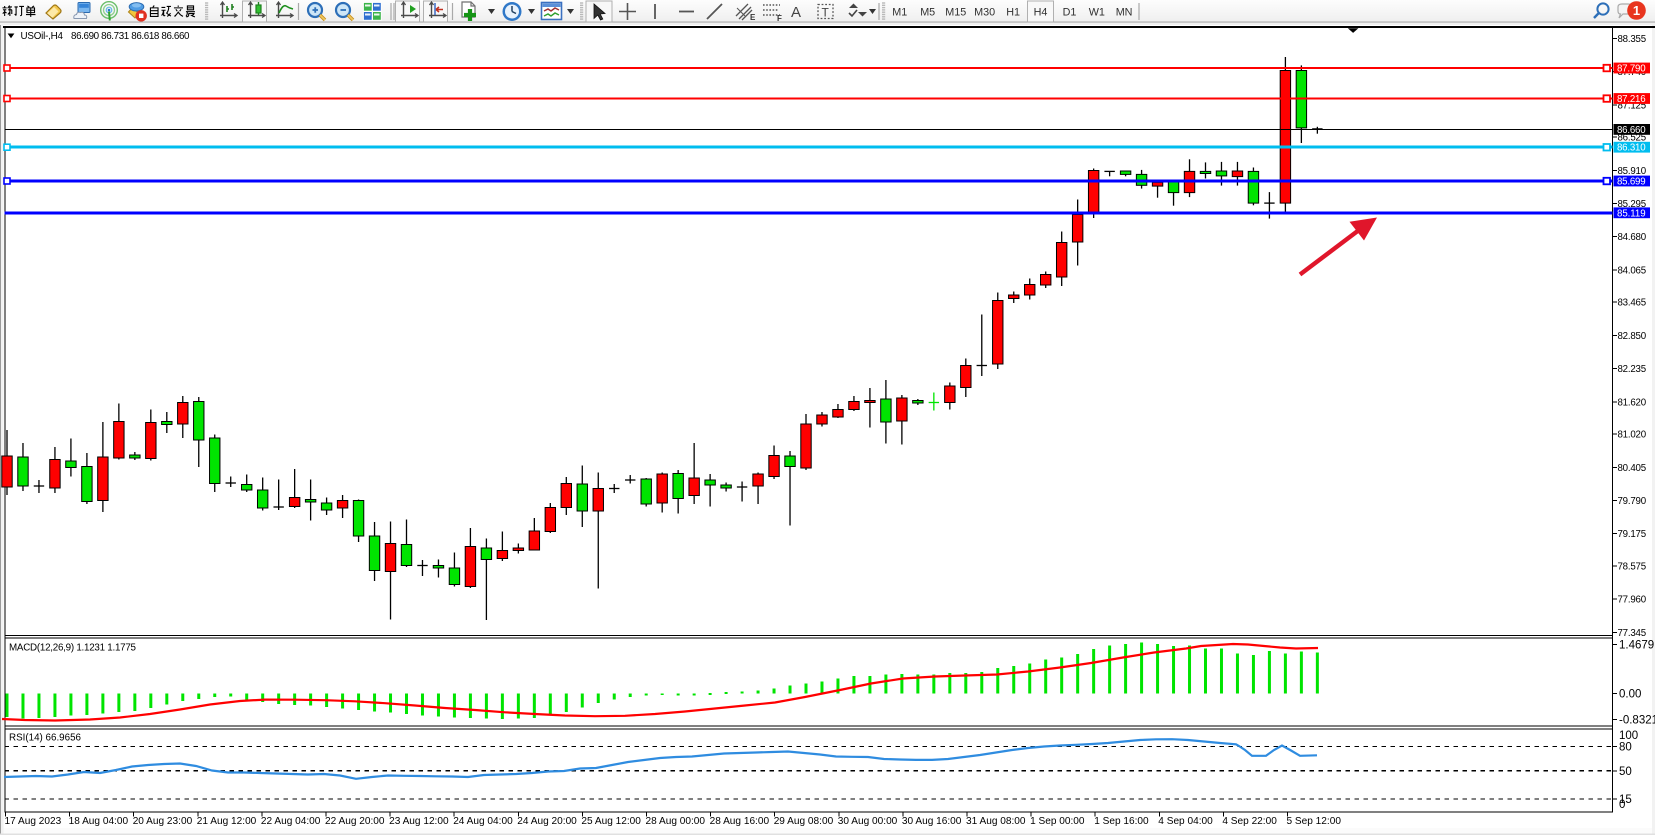 Image resolution: width=1655 pixels, height=835 pixels. Describe the element at coordinates (1631, 69) in the screenshot. I see `svg-text: 87.790` at that location.